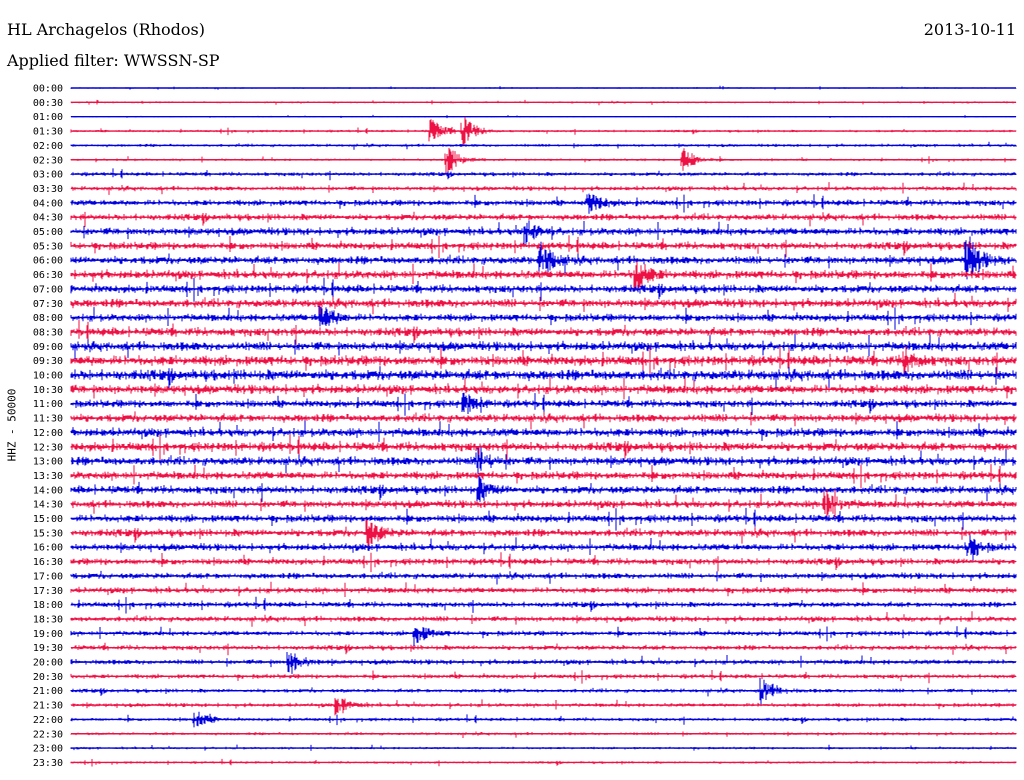 Image resolution: width=1024 pixels, height=780 pixels. What do you see at coordinates (48, 763) in the screenshot?
I see `row-time-label: 23:30` at bounding box center [48, 763].